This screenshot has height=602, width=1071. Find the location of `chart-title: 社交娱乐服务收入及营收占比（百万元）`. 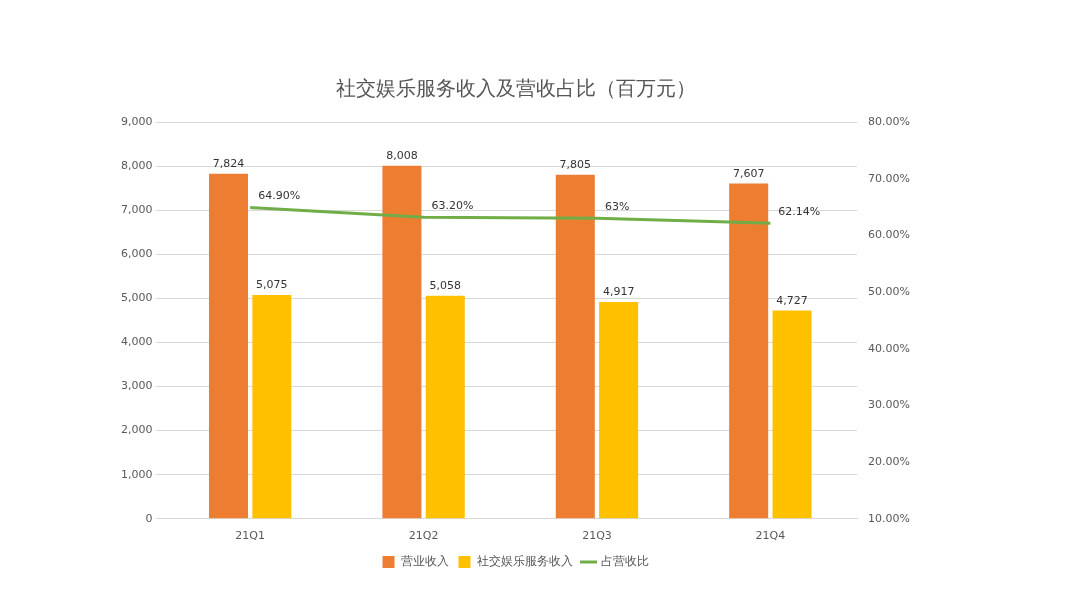

chart-title: 社交娱乐服务收入及营收占比（百万元） is located at coordinates (515, 88).